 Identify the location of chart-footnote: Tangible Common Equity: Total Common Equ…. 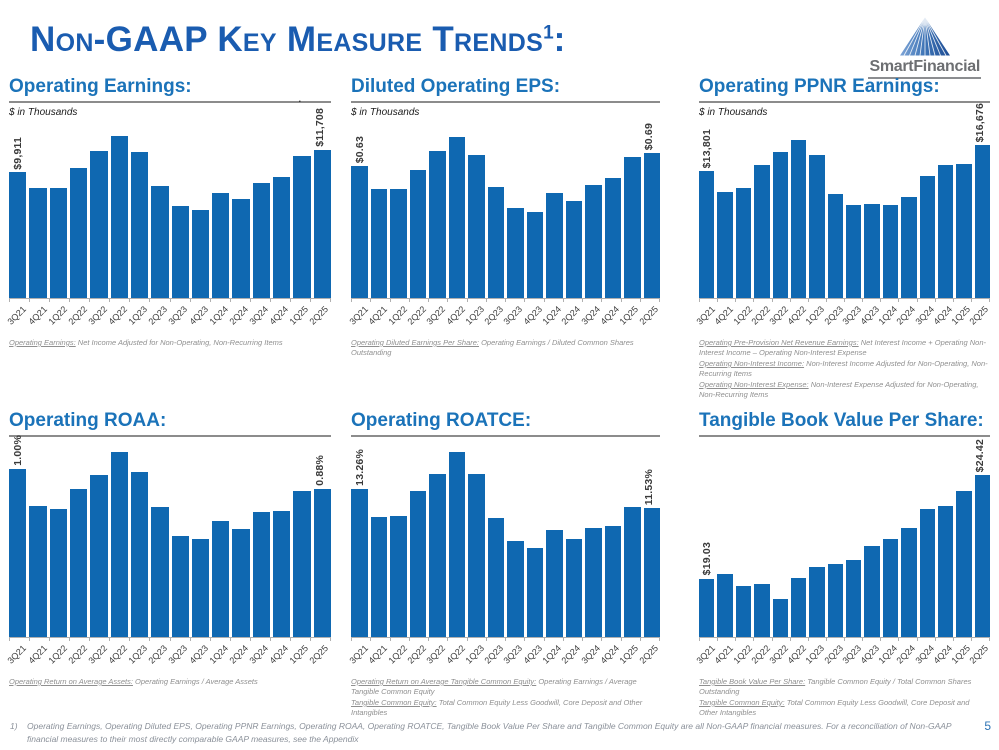
(505, 708).